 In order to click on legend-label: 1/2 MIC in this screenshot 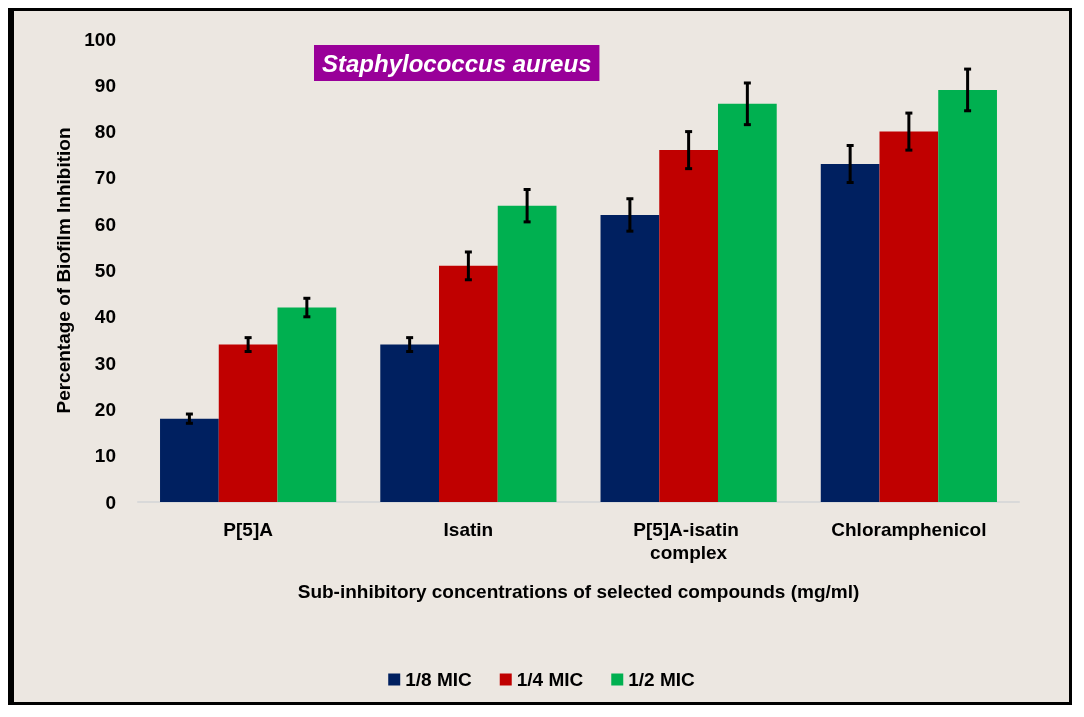, I will do `click(662, 679)`.